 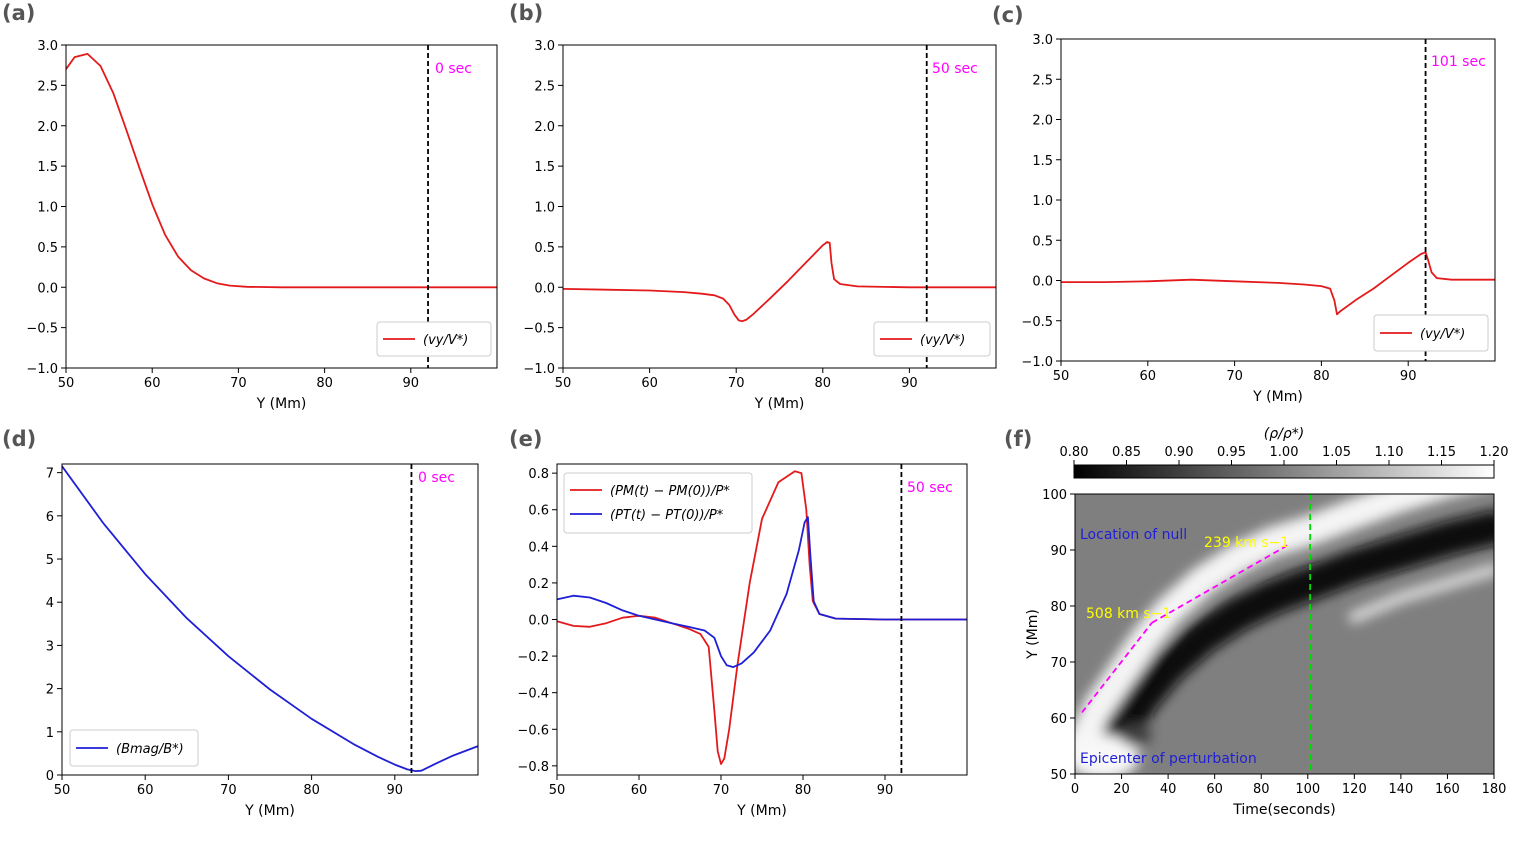 I want to click on colorbar-tick-label: 1.15, so click(x=1441, y=452).